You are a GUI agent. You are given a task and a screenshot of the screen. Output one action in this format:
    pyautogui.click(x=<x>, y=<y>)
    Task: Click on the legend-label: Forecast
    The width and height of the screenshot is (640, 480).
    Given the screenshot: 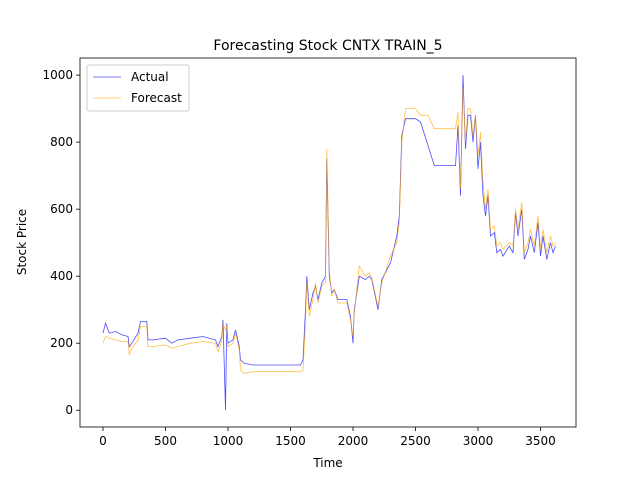 What is the action you would take?
    pyautogui.click(x=156, y=98)
    